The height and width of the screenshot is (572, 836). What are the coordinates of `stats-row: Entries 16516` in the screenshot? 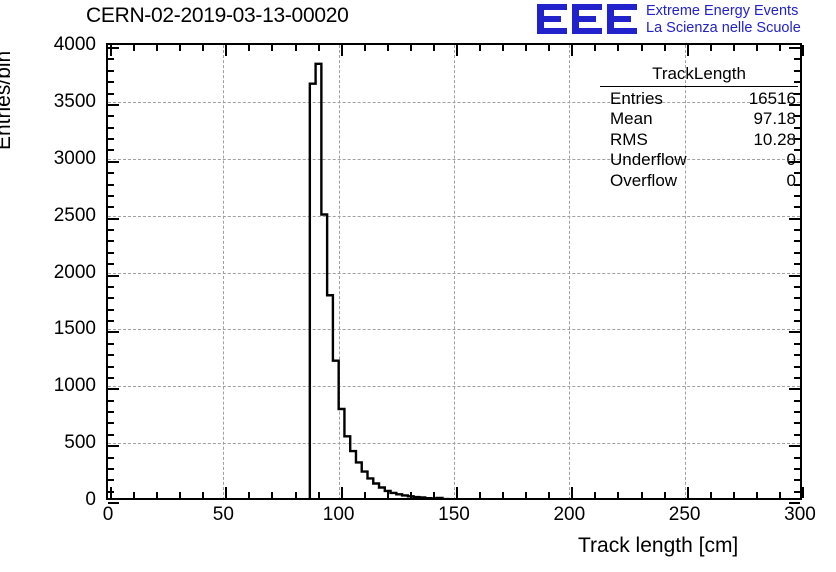 It's located at (699, 99).